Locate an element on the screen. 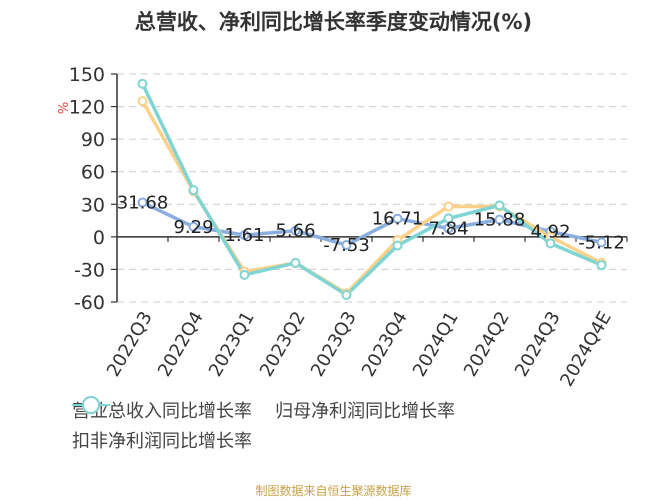  legend-label: 归母净利润同比增长率 is located at coordinates (365, 411).